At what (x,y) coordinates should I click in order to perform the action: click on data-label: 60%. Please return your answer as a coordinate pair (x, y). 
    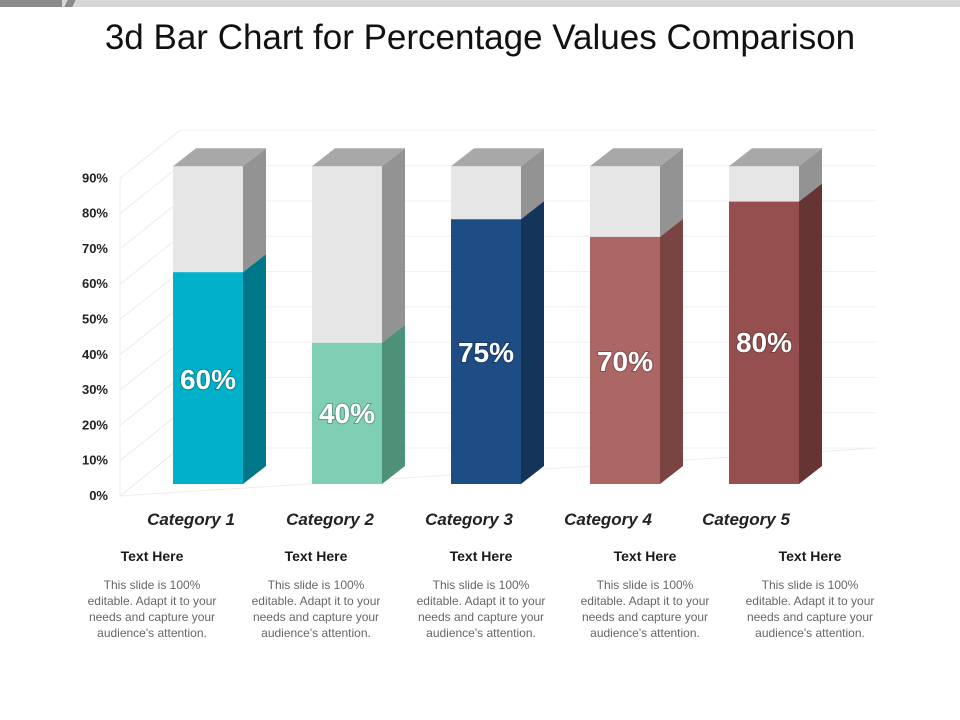
    Looking at the image, I should click on (208, 379).